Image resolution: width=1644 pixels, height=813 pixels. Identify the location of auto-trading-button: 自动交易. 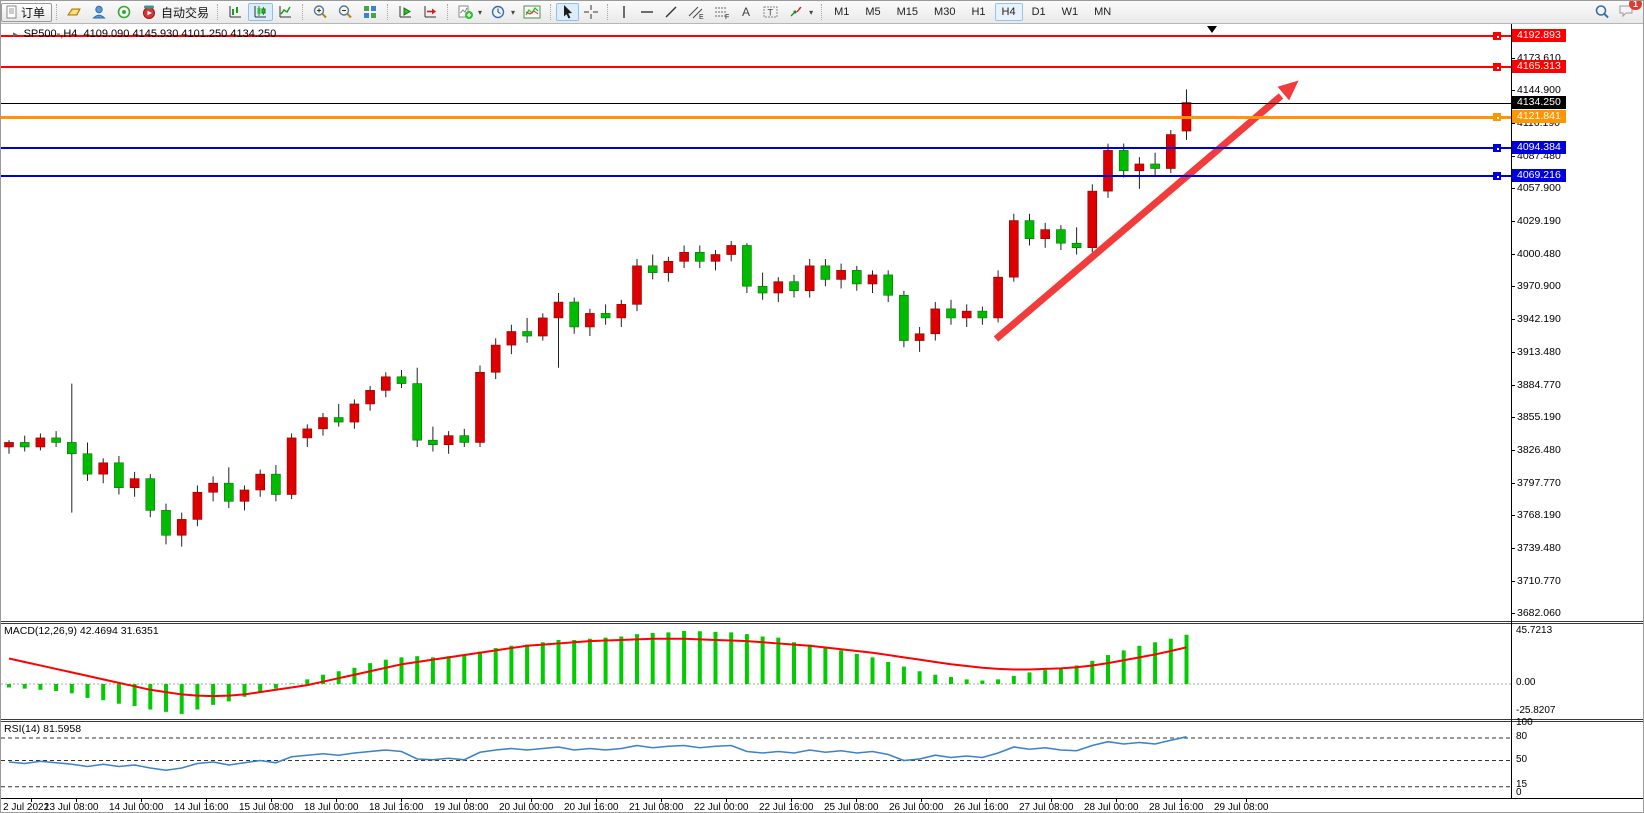
(175, 12).